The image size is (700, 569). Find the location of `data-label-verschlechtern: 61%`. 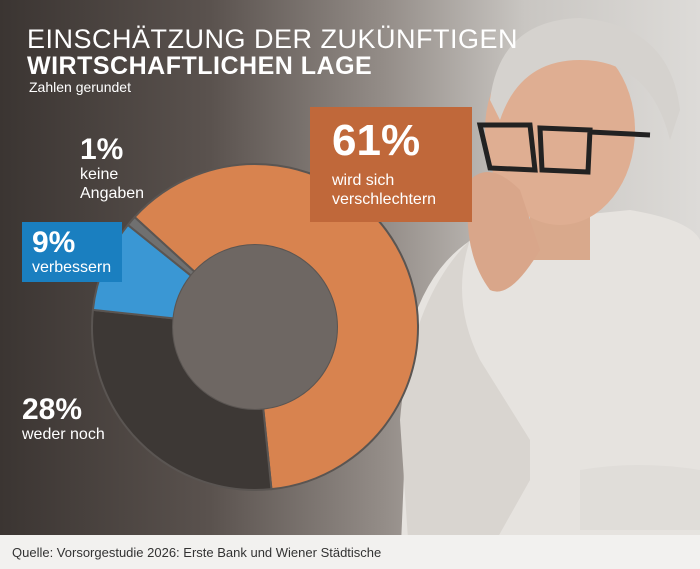

data-label-verschlechtern: 61% is located at coordinates (376, 140).